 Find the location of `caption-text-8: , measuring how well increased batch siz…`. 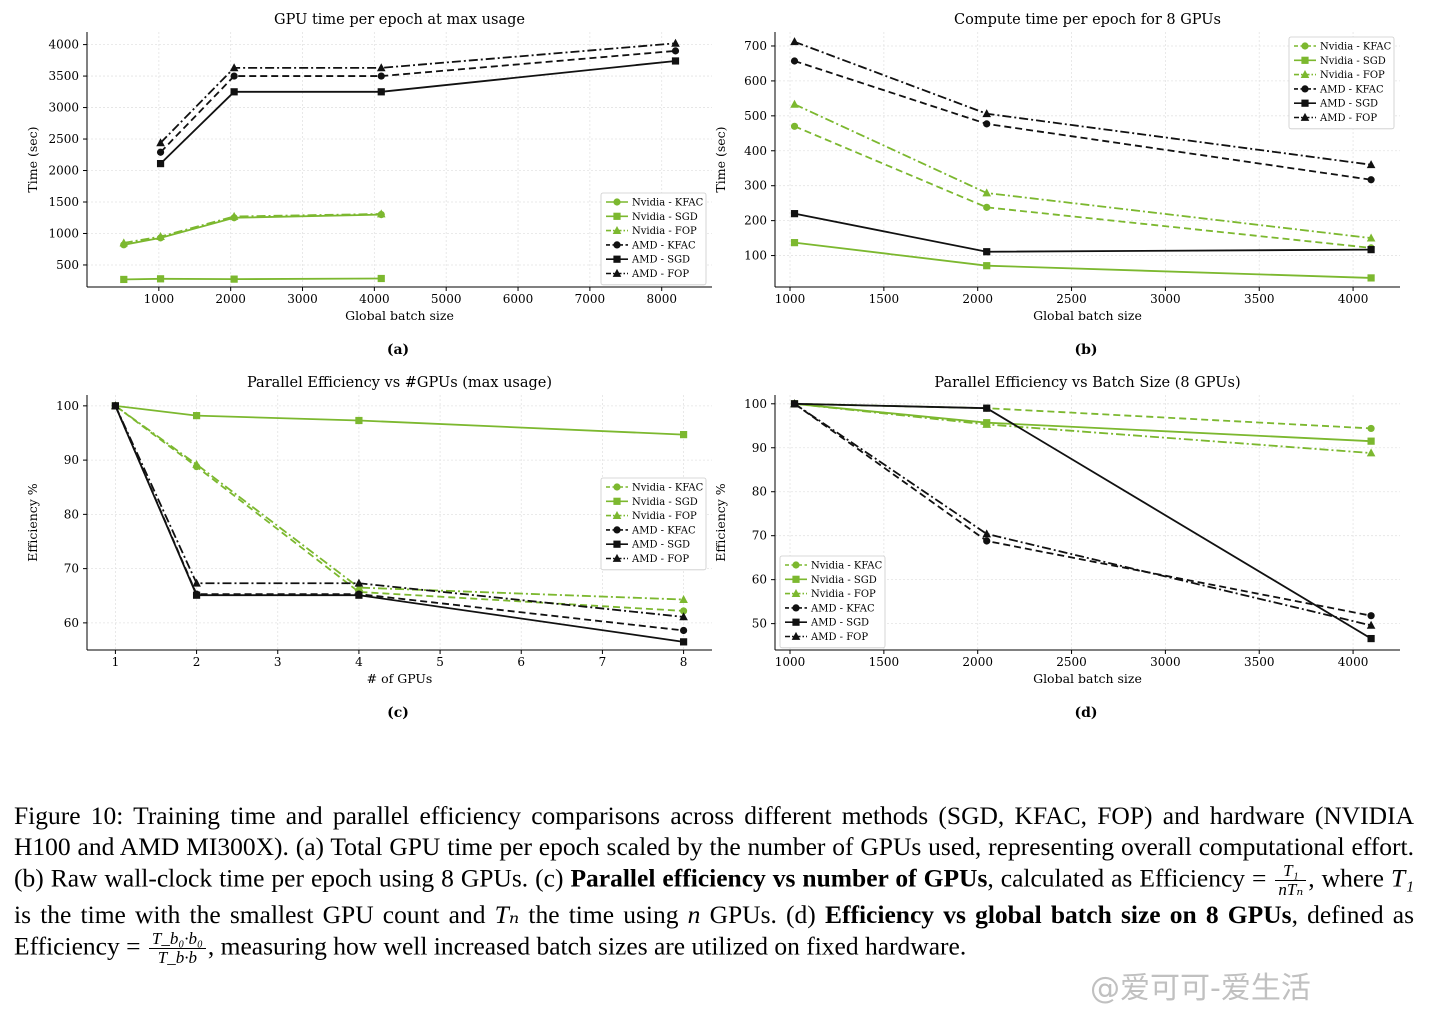

caption-text-8: , measuring how well increased batch siz… is located at coordinates (587, 946).